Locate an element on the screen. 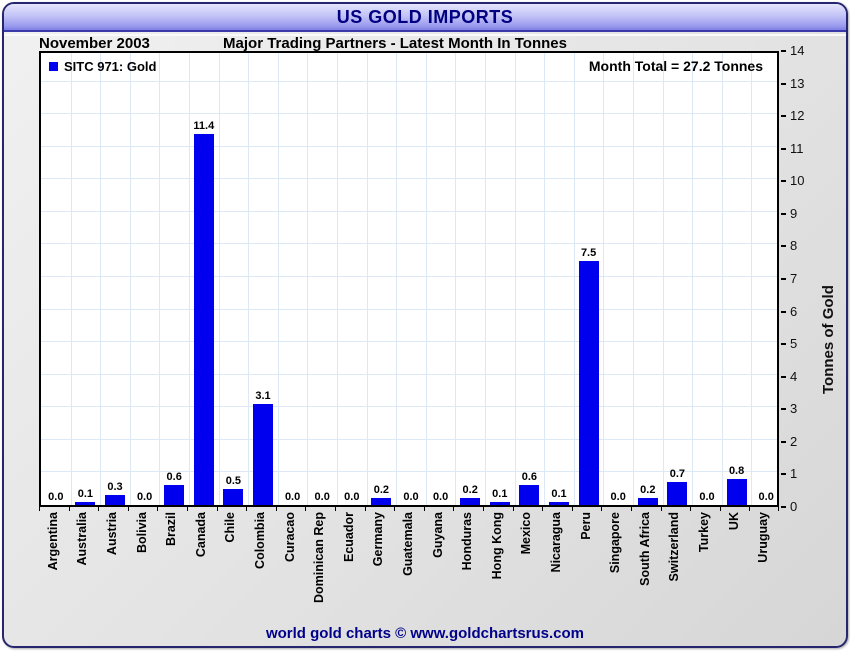 This screenshot has height=652, width=850. x-tick-label-hong-kong: Hong Kong is located at coordinates (496, 546).